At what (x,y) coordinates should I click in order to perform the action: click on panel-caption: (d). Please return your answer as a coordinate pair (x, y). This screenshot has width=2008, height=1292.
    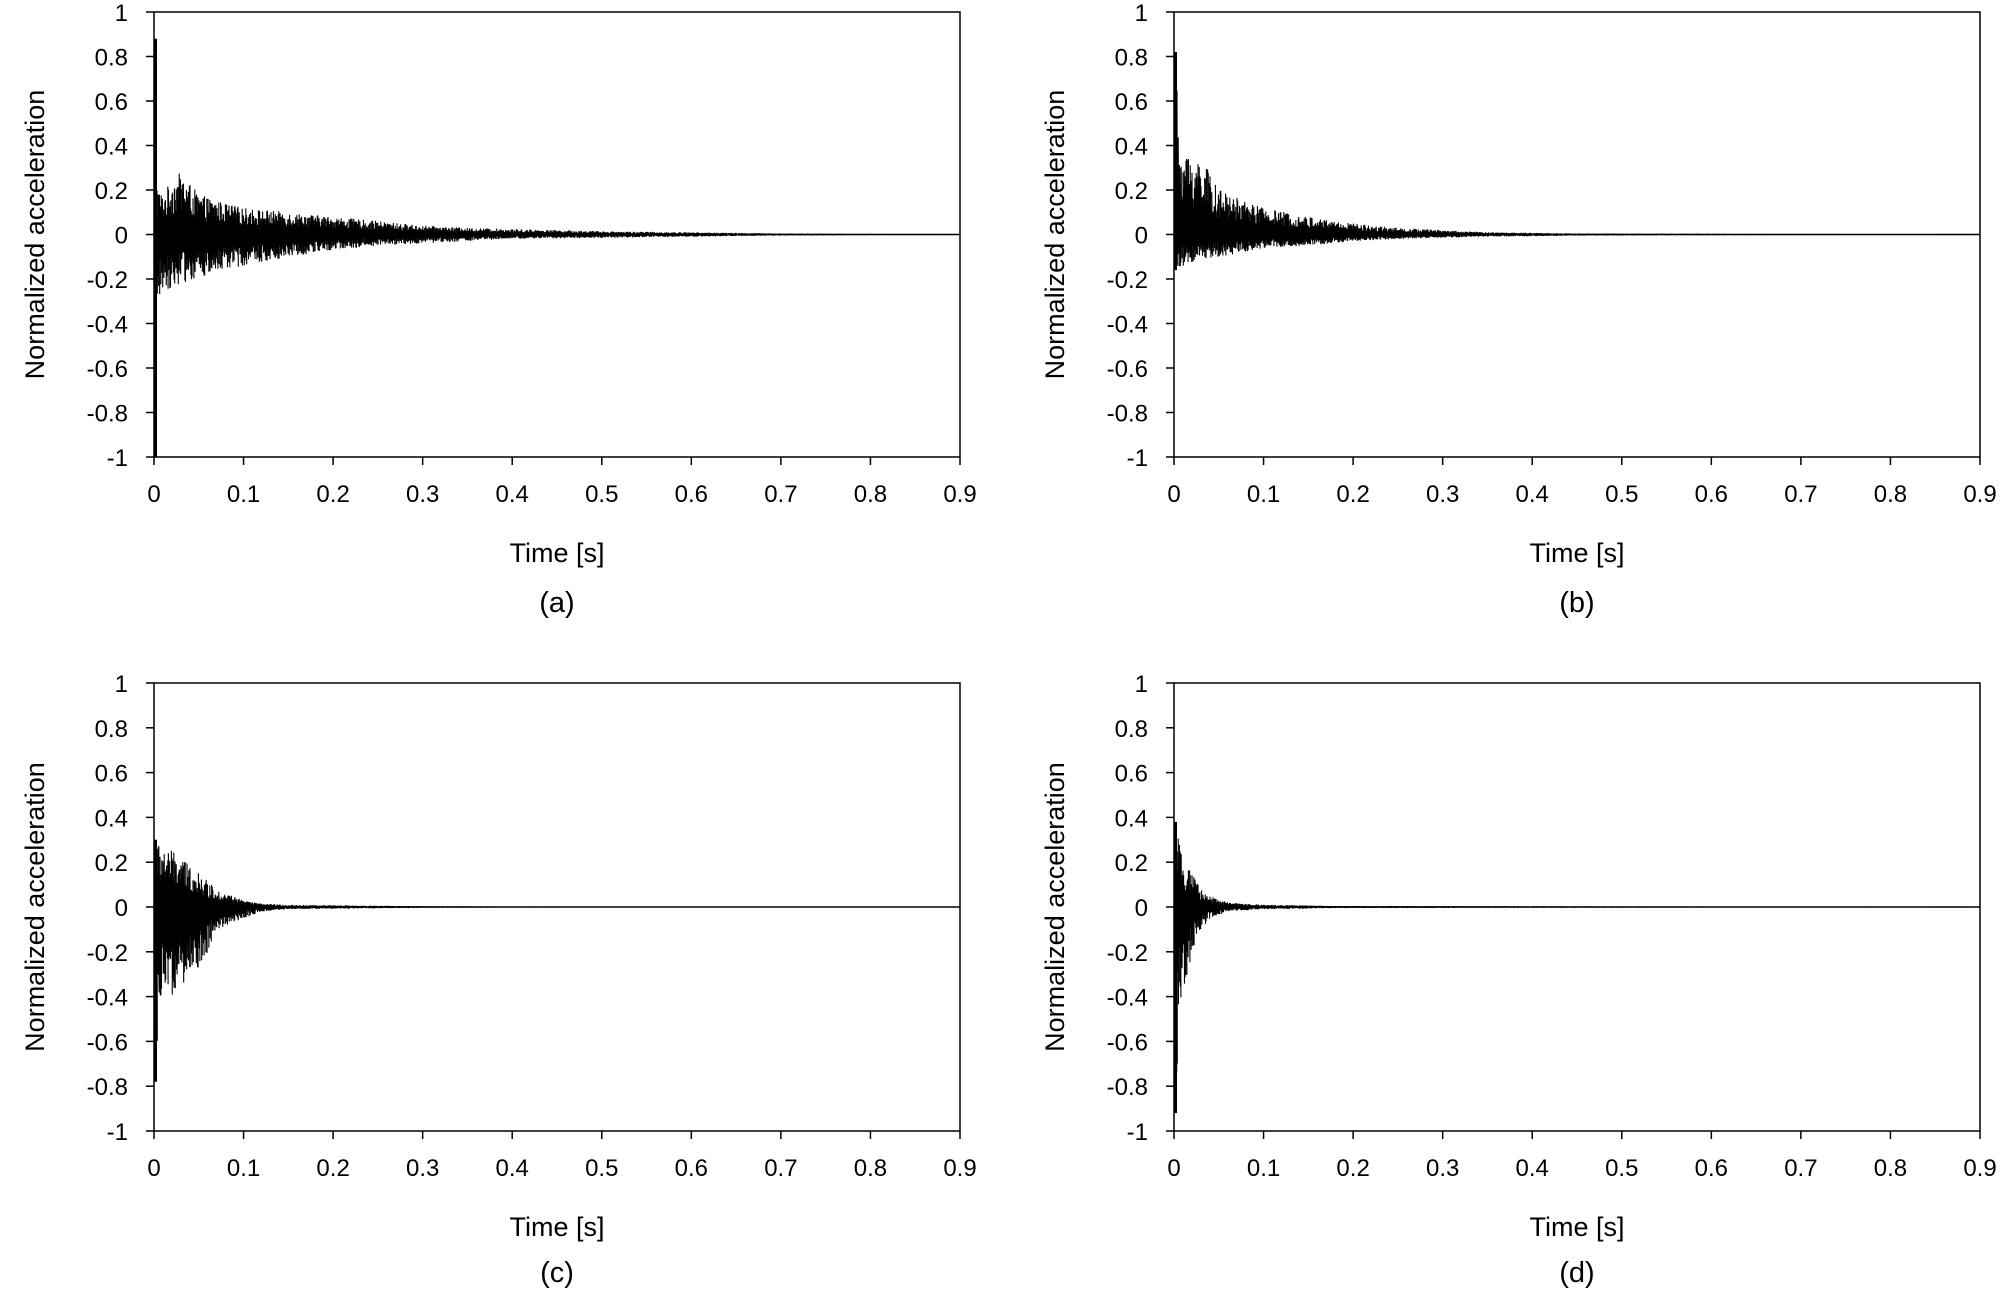
    Looking at the image, I should click on (1576, 1273).